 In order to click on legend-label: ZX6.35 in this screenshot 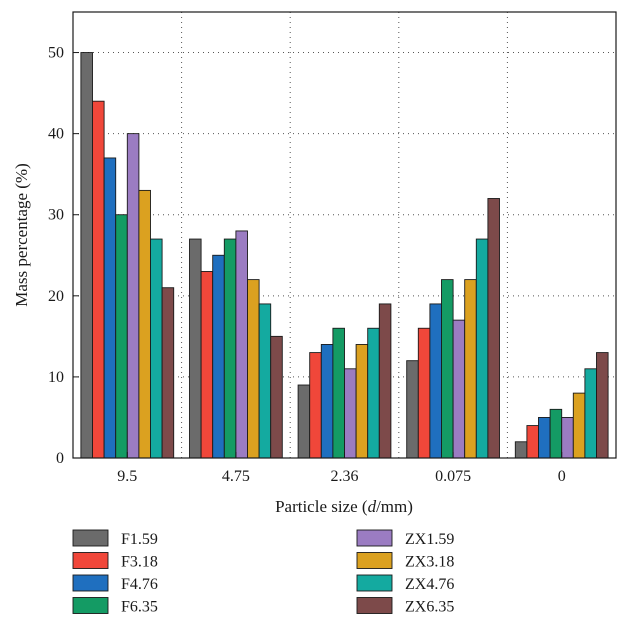, I will do `click(429, 607)`.